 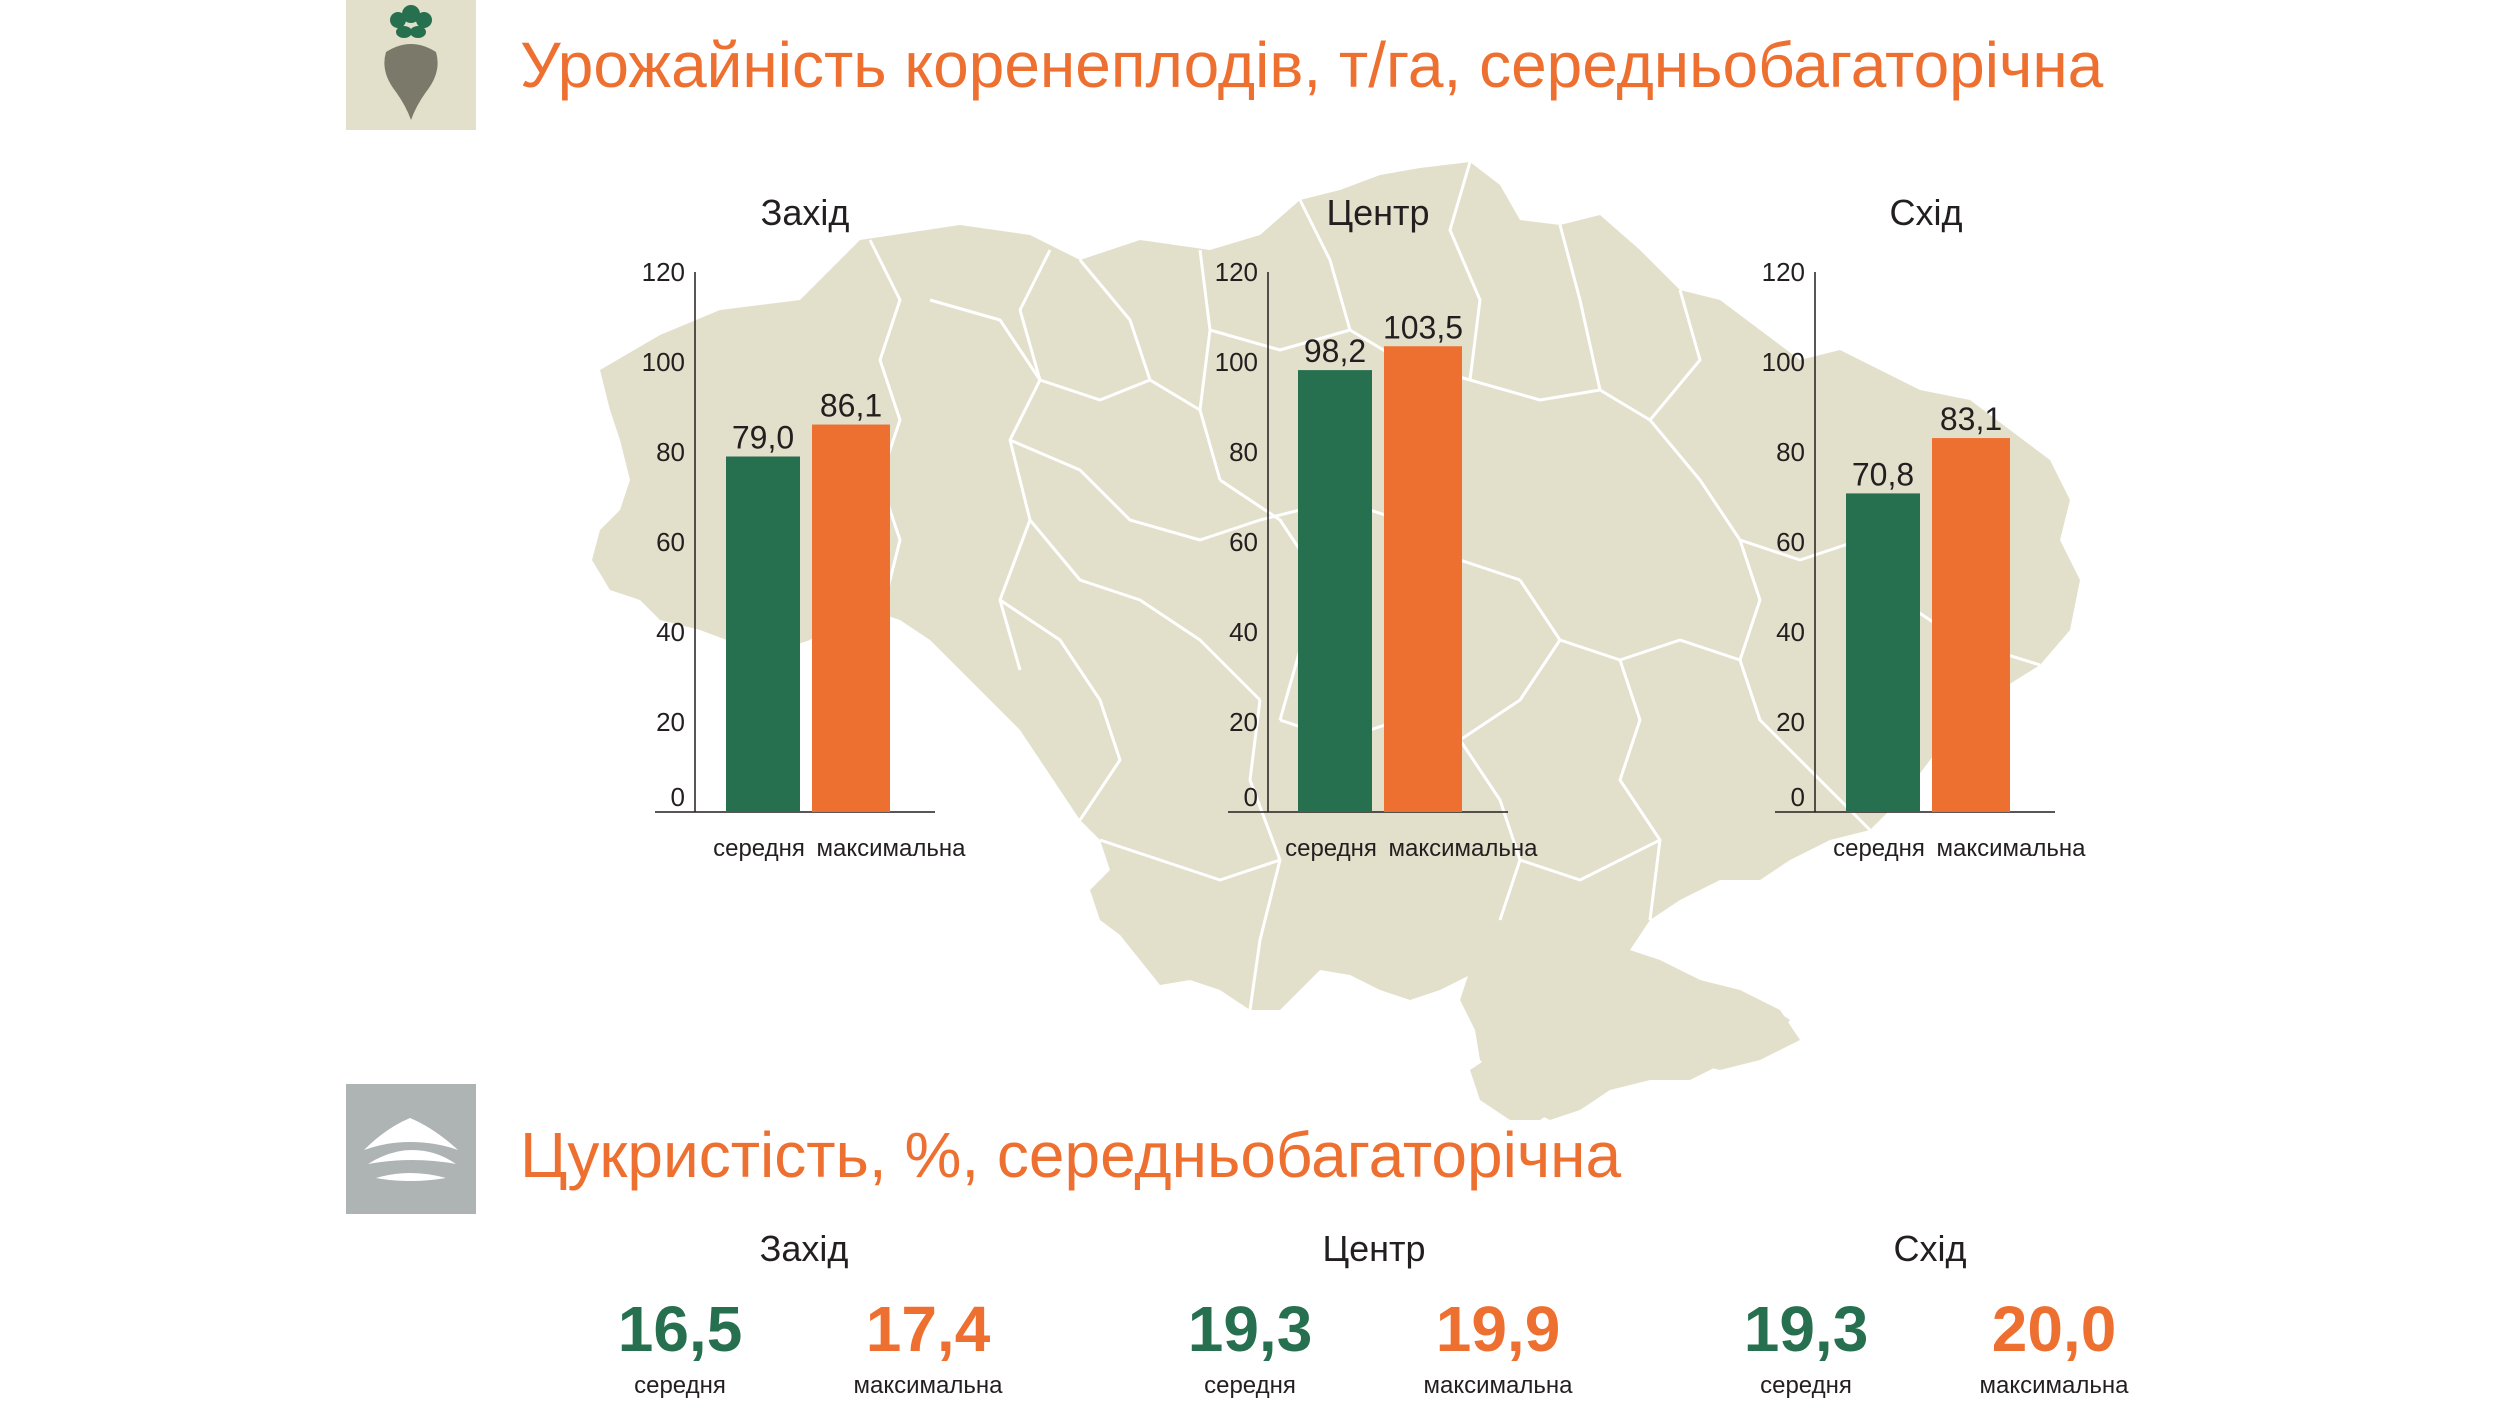 What do you see at coordinates (1423, 579) in the screenshot?
I see `bar-center-maximum` at bounding box center [1423, 579].